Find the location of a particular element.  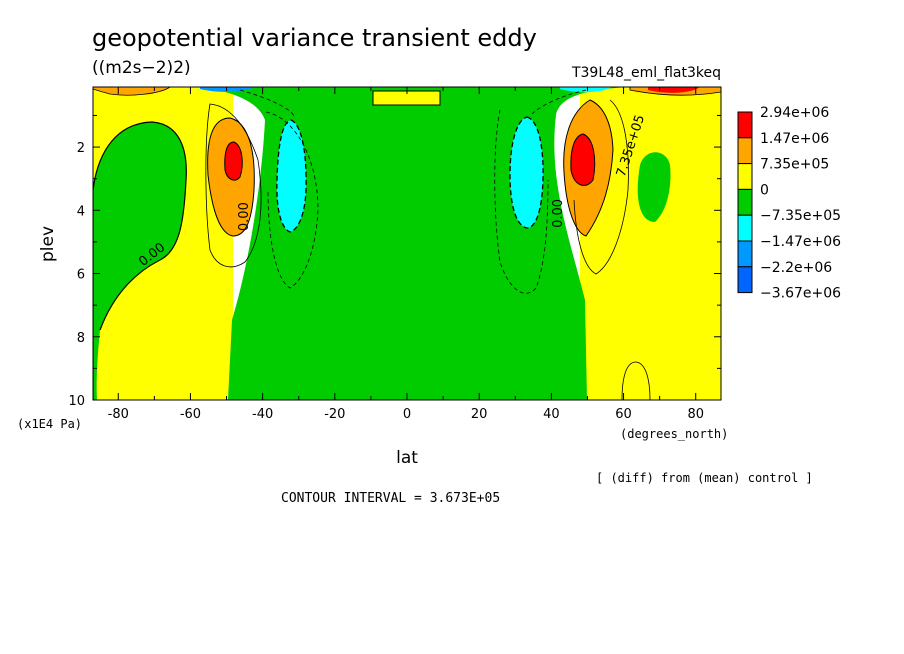

x-tick-label: 40 is located at coordinates (551, 414).